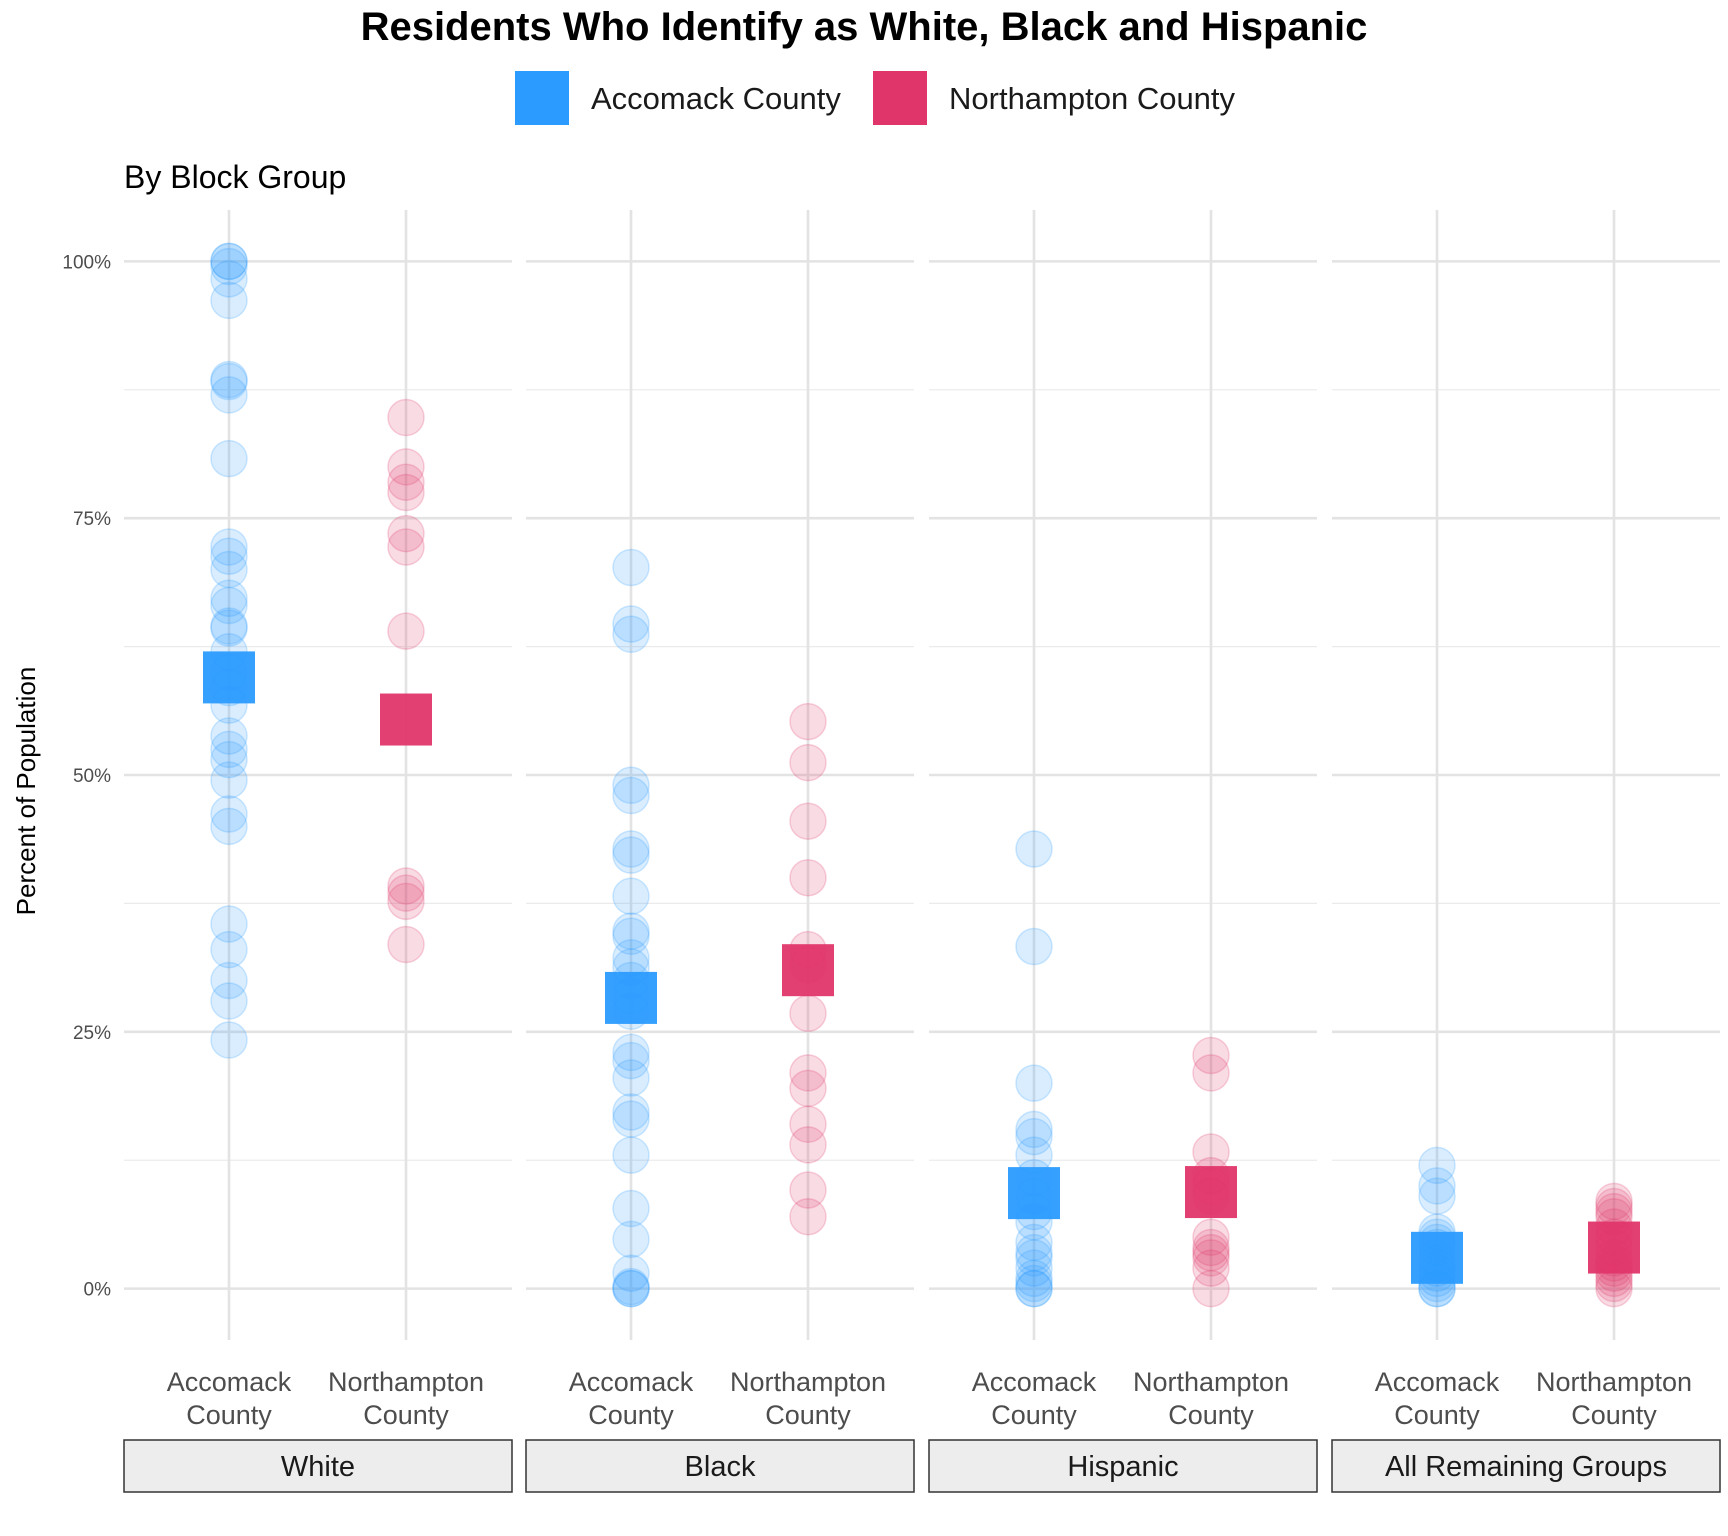 The height and width of the screenshot is (1536, 1728). Describe the element at coordinates (26, 791) in the screenshot. I see `y-axis-label: Percent of Population` at that location.